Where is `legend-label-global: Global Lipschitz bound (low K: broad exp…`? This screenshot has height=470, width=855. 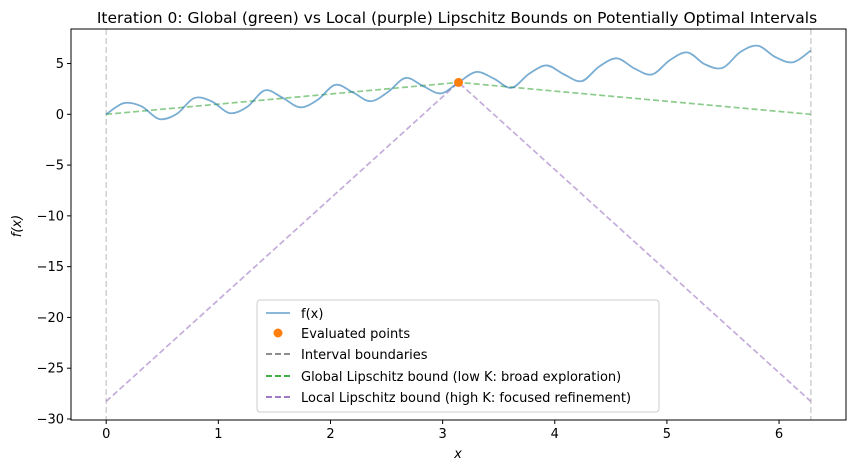
legend-label-global: Global Lipschitz bound (low K: broad exp… is located at coordinates (461, 377).